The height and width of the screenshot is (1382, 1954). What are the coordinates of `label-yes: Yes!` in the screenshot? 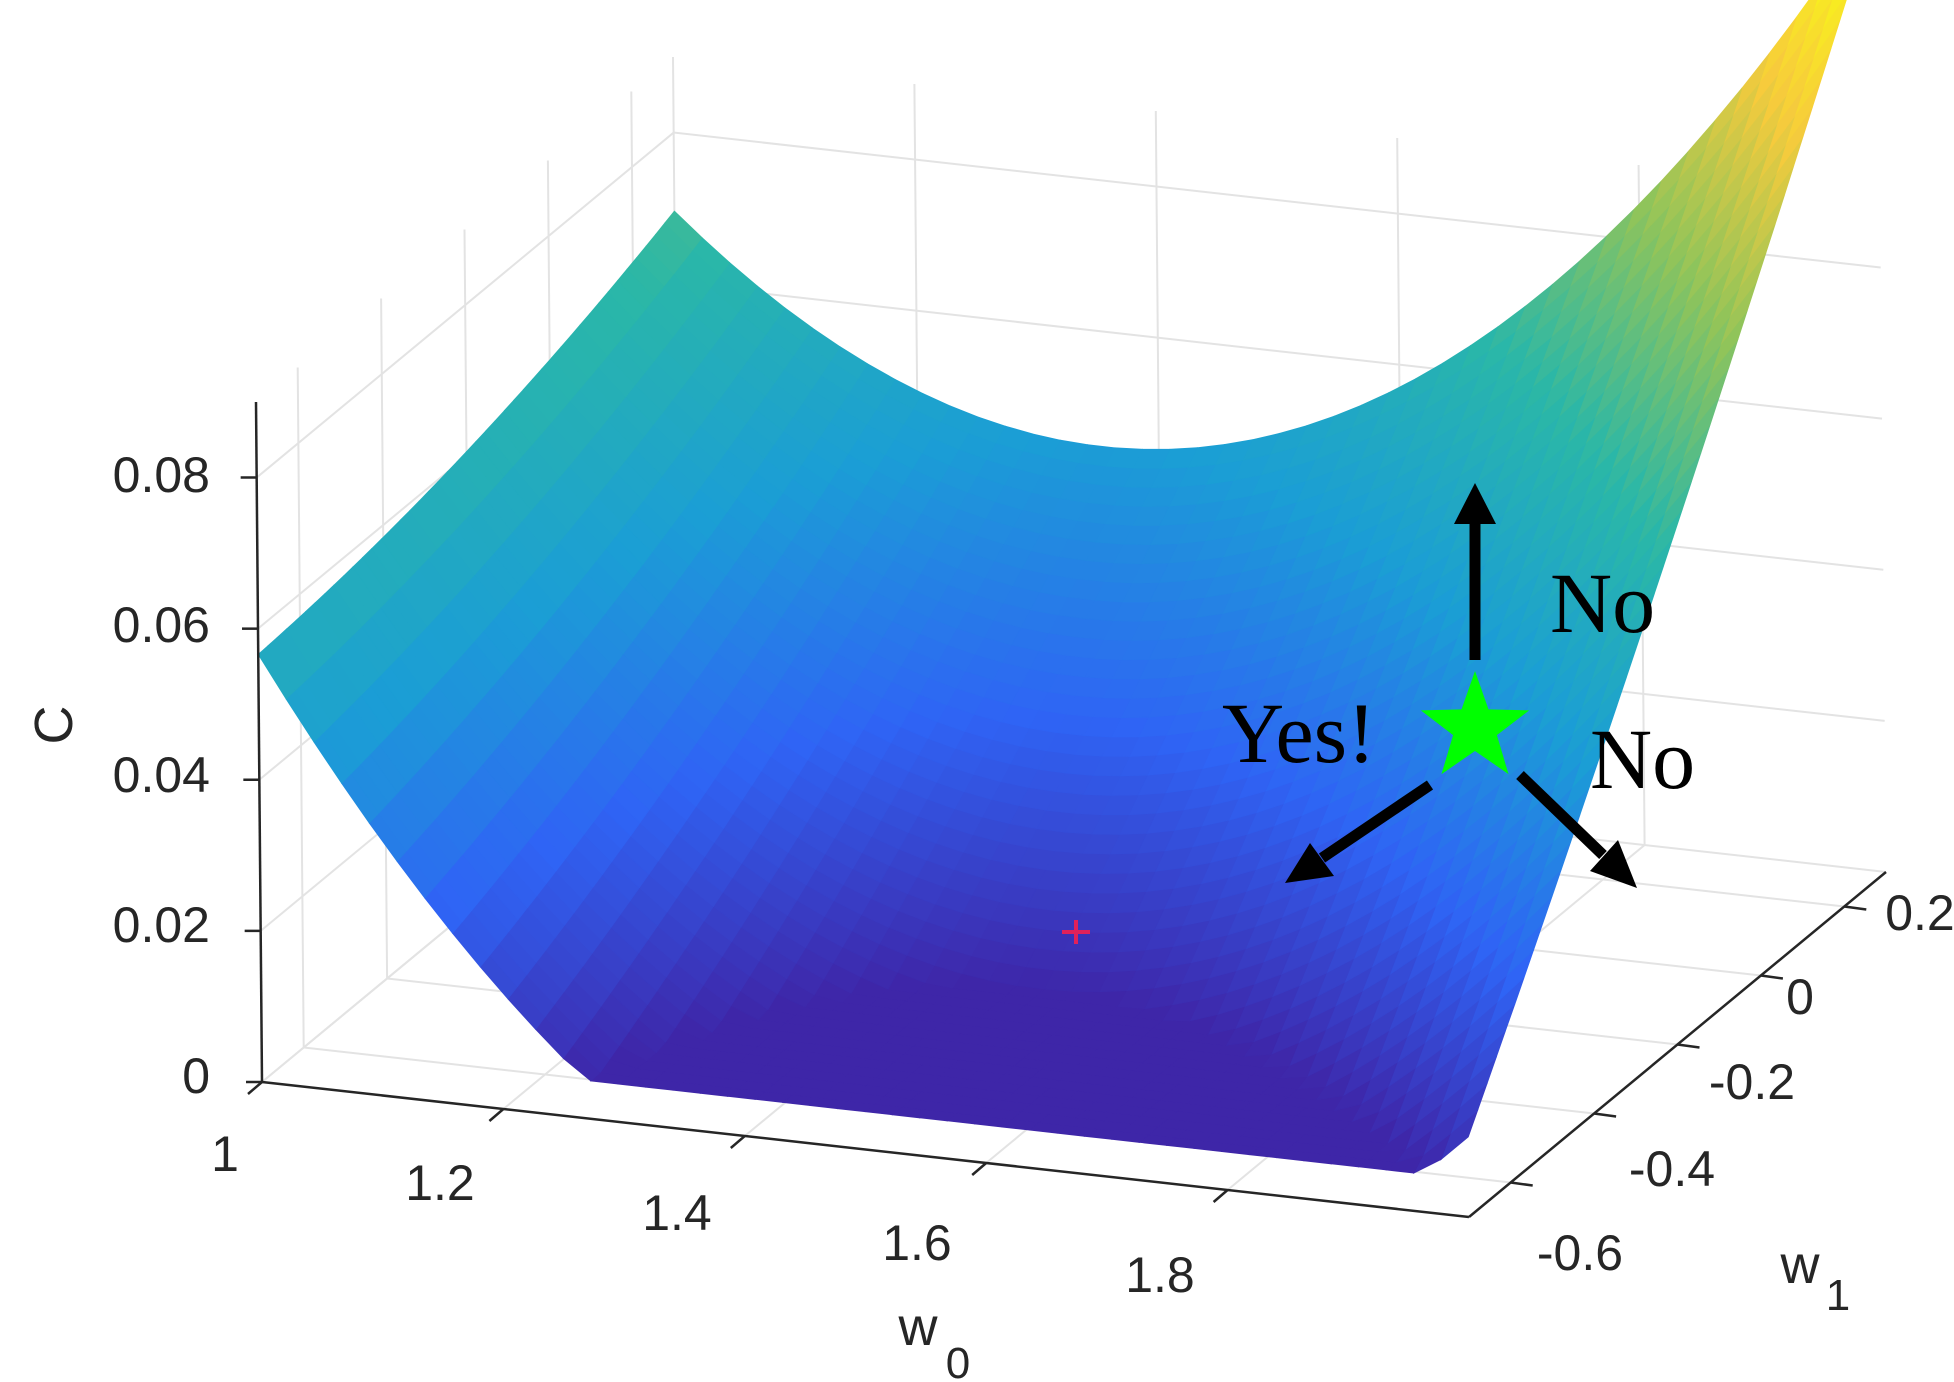 It's located at (1299, 733).